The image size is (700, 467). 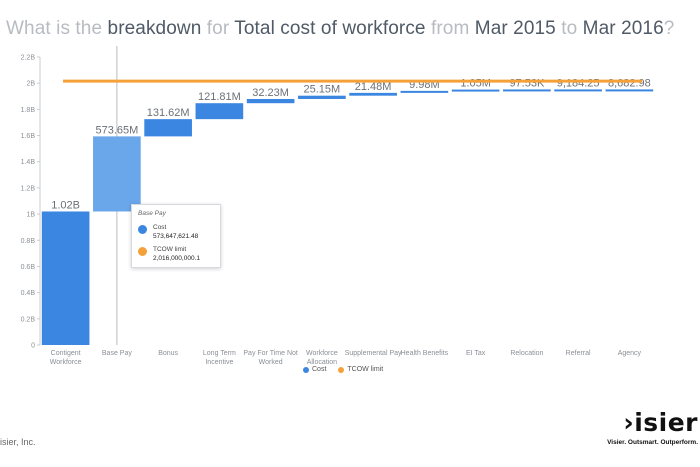 What do you see at coordinates (28, 319) in the screenshot?
I see `y-tick-label: 0.2B` at bounding box center [28, 319].